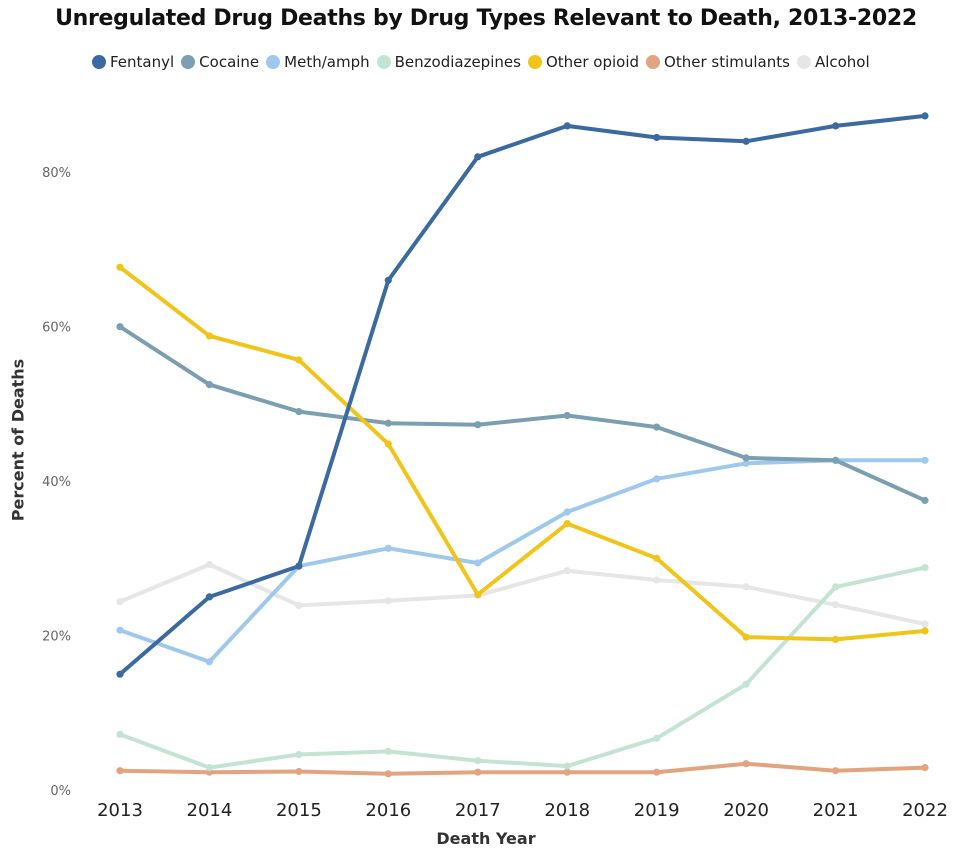 The height and width of the screenshot is (860, 972). I want to click on y-tick-label: 20%, so click(56, 637).